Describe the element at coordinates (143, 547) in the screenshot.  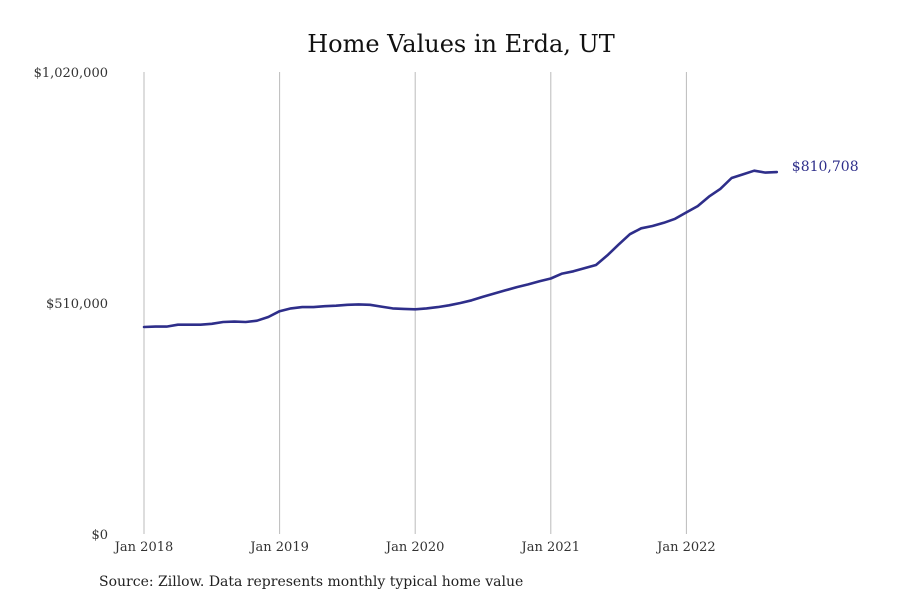
I see `x-tick-label: Jan 2018` at that location.